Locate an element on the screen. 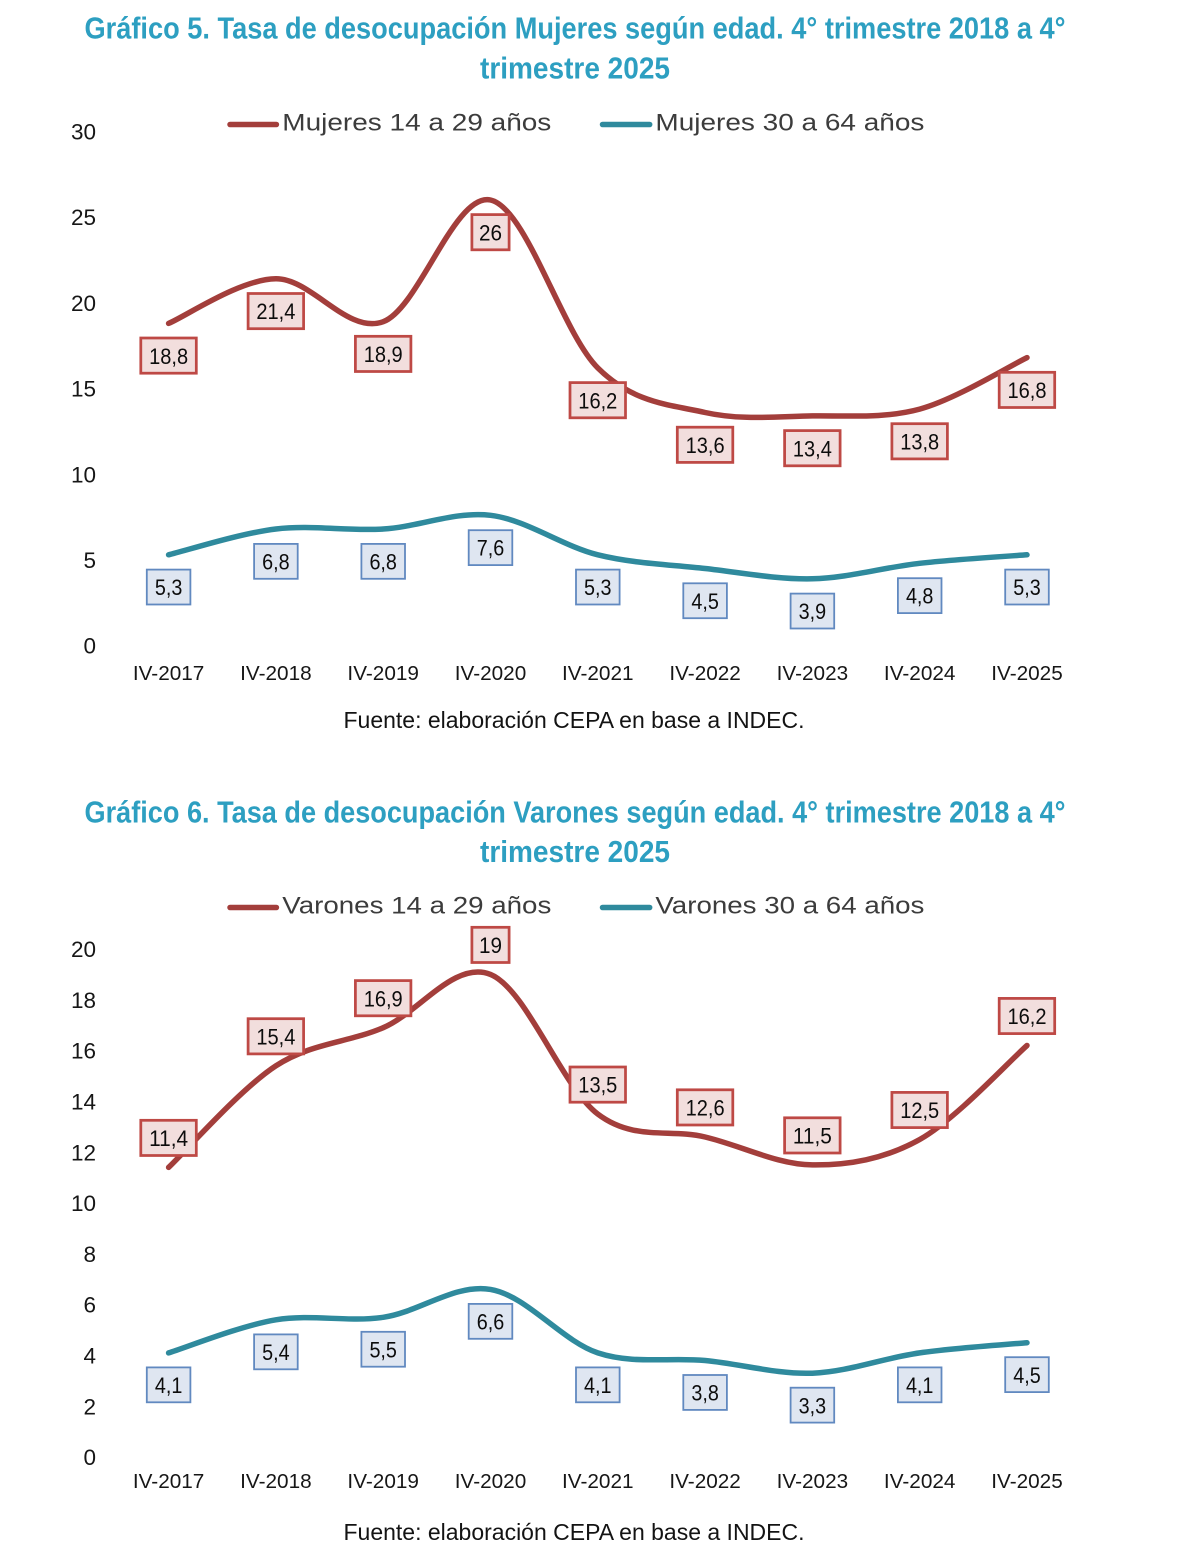 The image size is (1181, 1557). svg-text: 21,4 is located at coordinates (275, 311).